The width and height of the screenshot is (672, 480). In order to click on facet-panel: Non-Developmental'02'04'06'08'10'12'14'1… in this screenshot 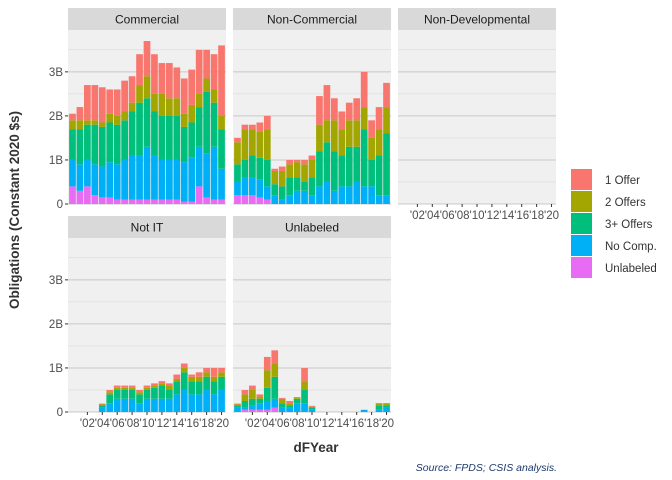, I will do `click(478, 115)`.